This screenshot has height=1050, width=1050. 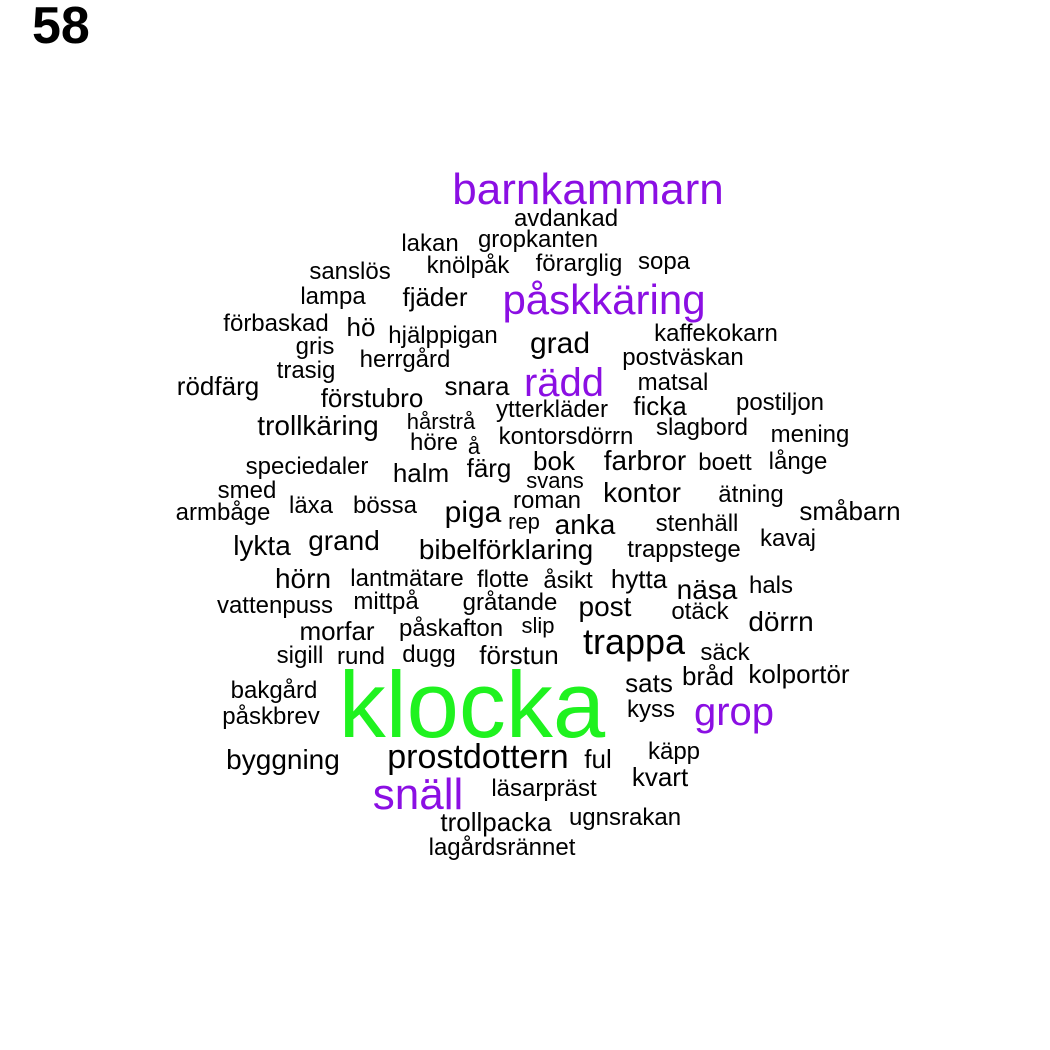 I want to click on cloud-word: bakgård, so click(x=274, y=690).